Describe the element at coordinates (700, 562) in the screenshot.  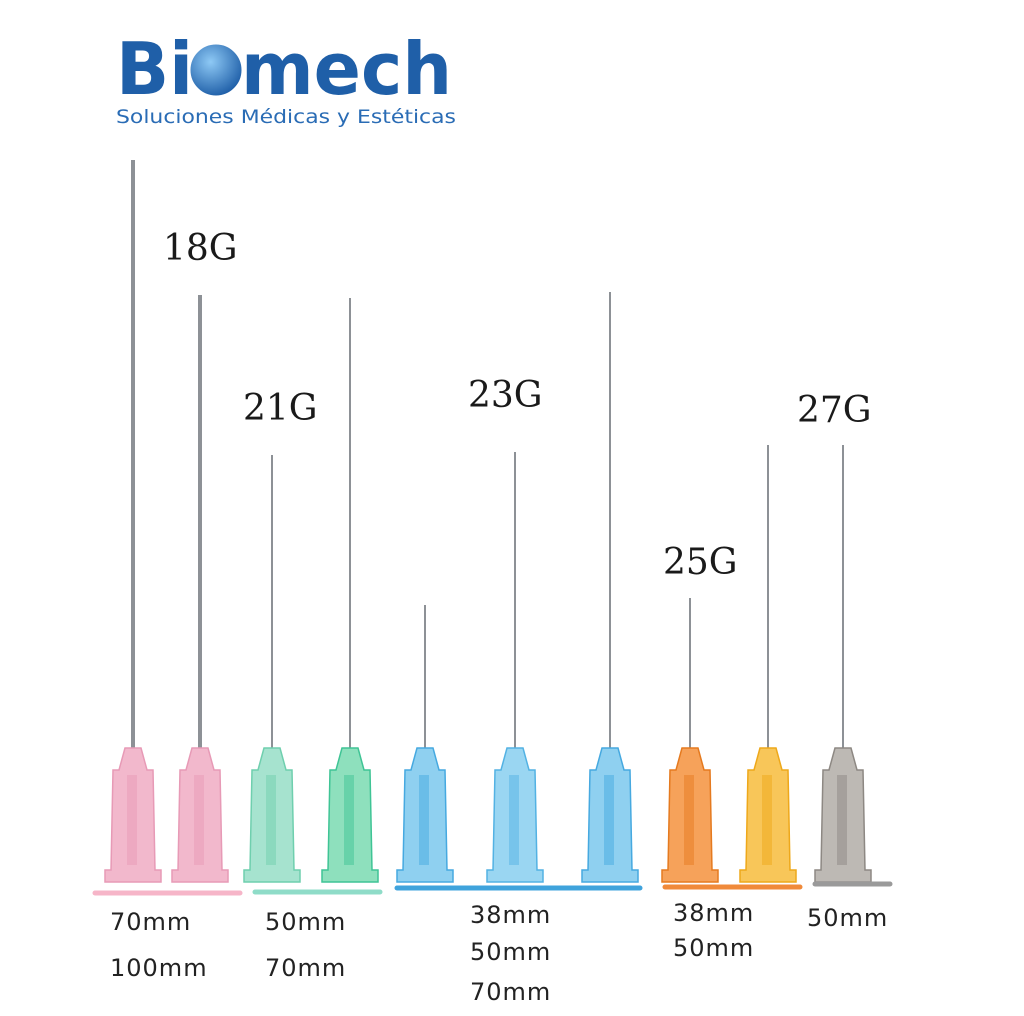
I see `gauge-label: 25G` at that location.